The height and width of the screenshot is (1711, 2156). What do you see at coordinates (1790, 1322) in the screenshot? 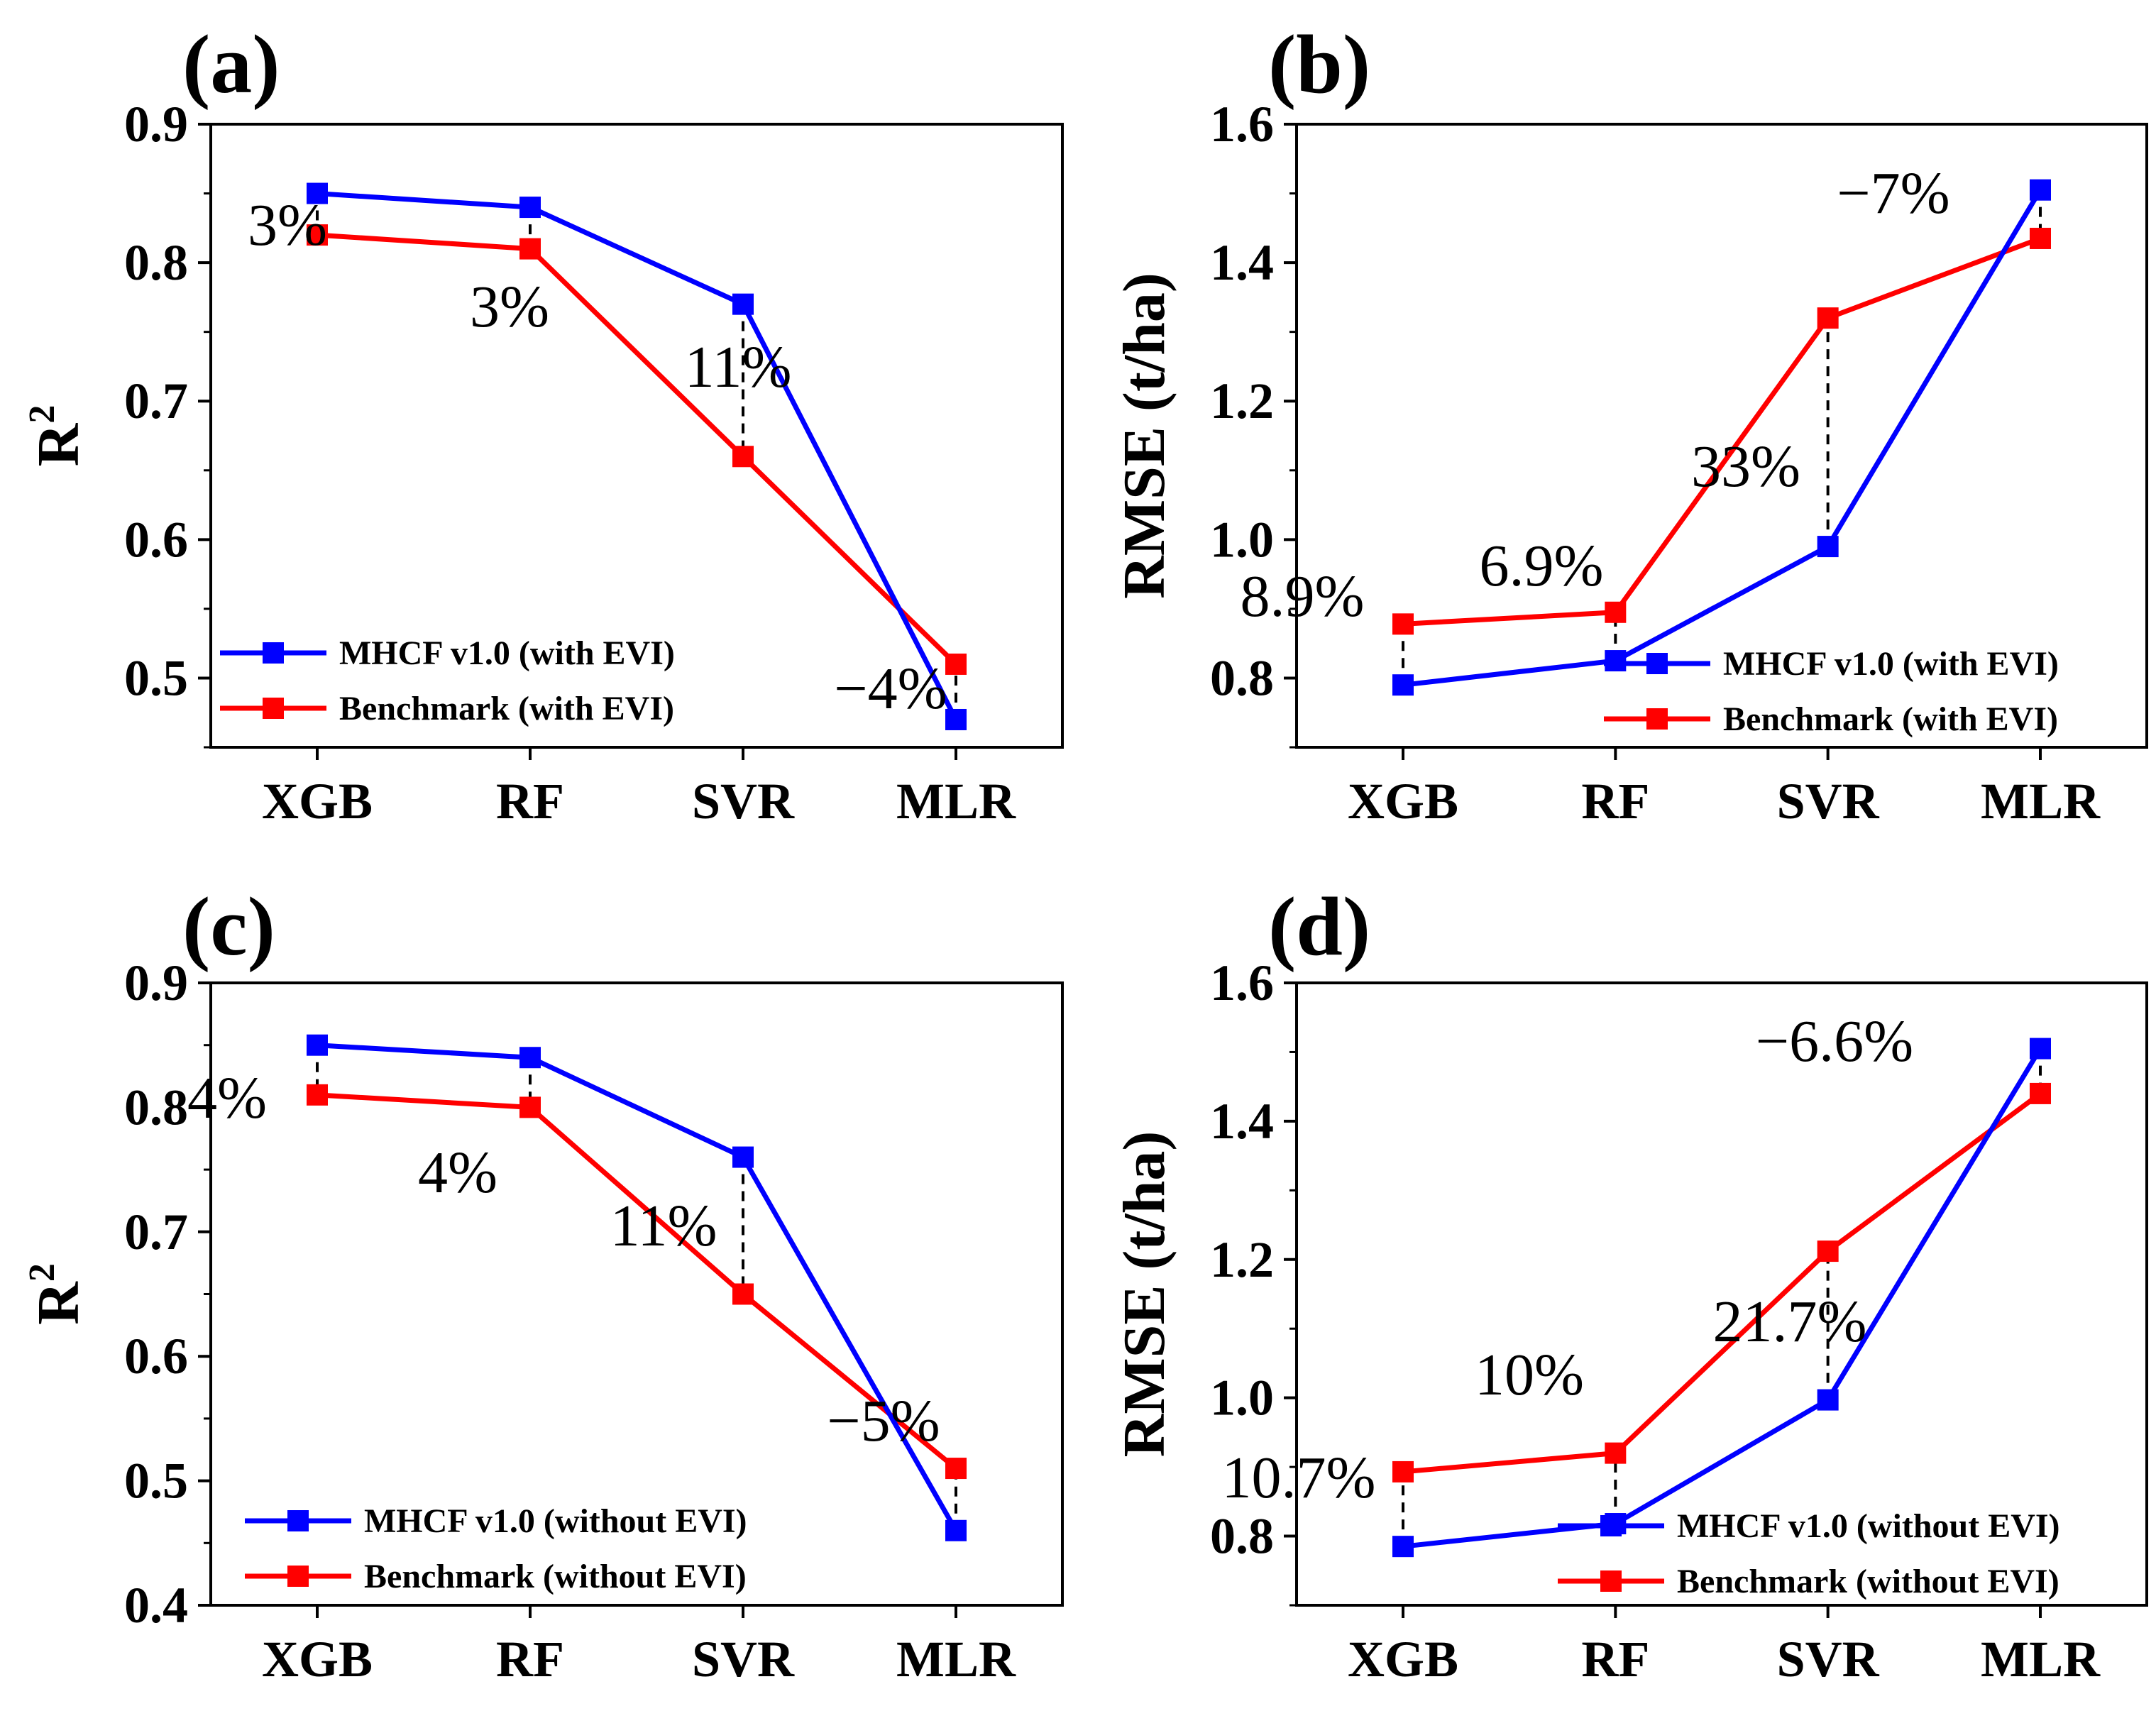
I see `difference-annotation: 21.7%` at bounding box center [1790, 1322].